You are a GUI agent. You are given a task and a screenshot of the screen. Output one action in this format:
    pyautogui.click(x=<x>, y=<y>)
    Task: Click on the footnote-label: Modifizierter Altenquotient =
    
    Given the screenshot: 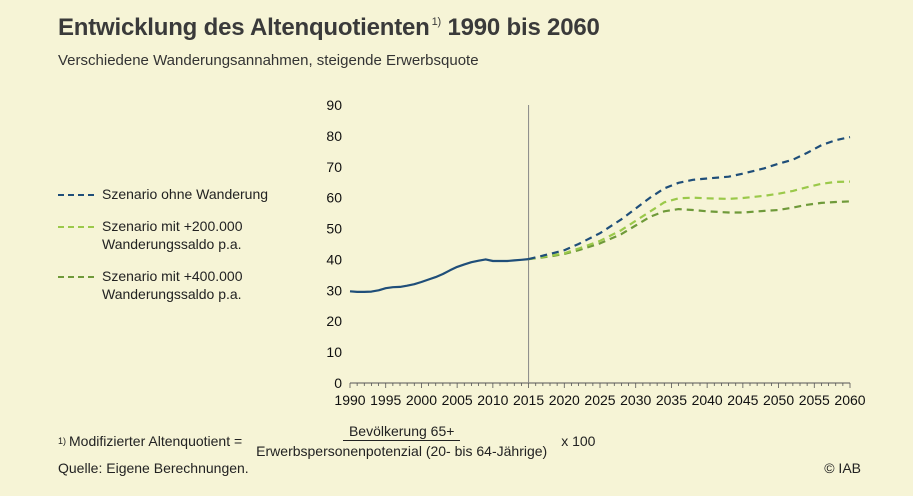 What is the action you would take?
    pyautogui.click(x=156, y=441)
    